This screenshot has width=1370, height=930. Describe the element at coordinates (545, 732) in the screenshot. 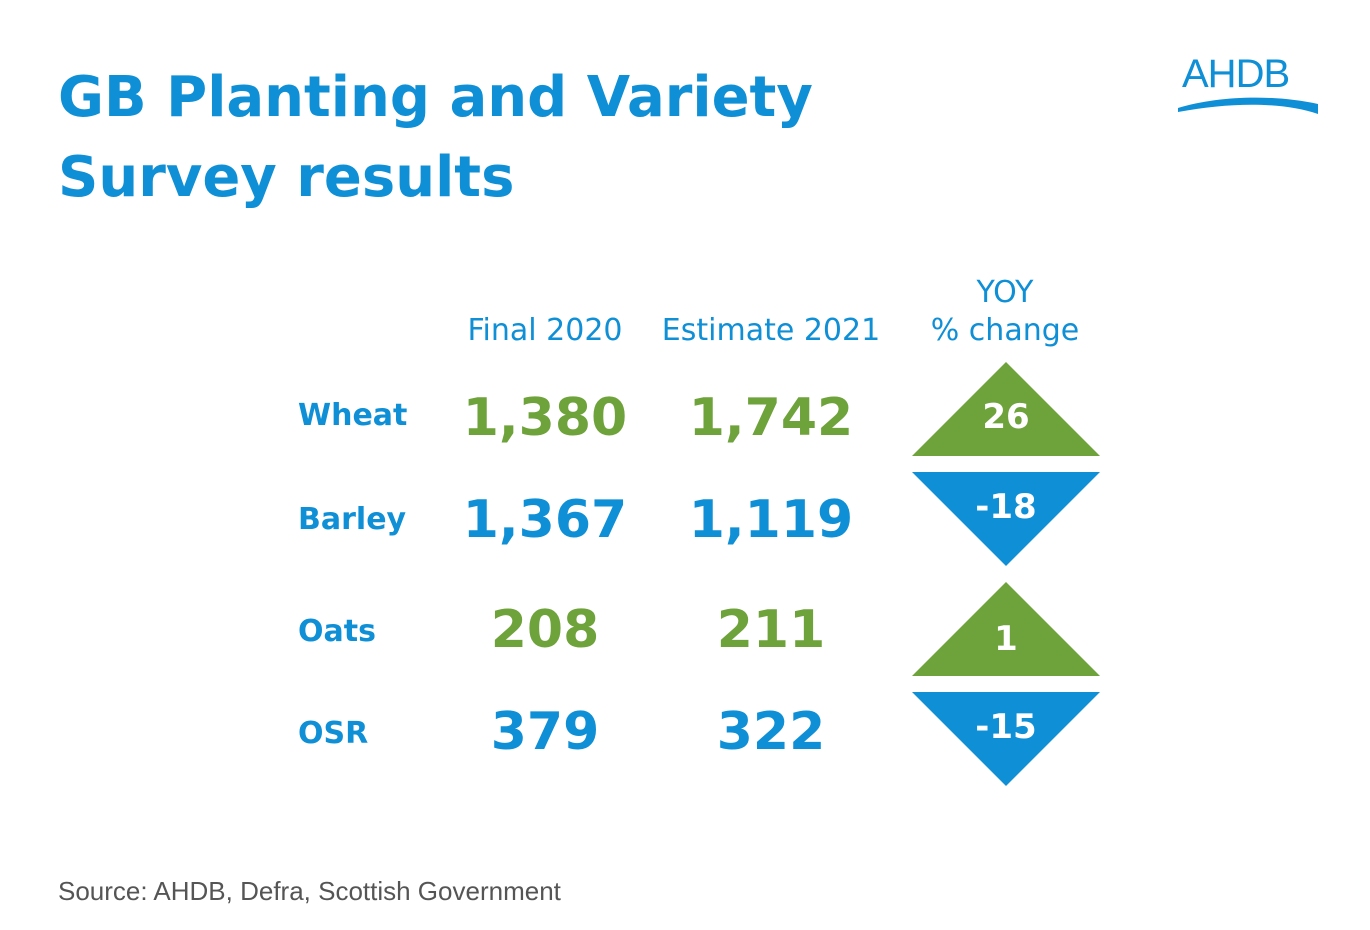

I see `value-osr-final-2020: 379` at that location.